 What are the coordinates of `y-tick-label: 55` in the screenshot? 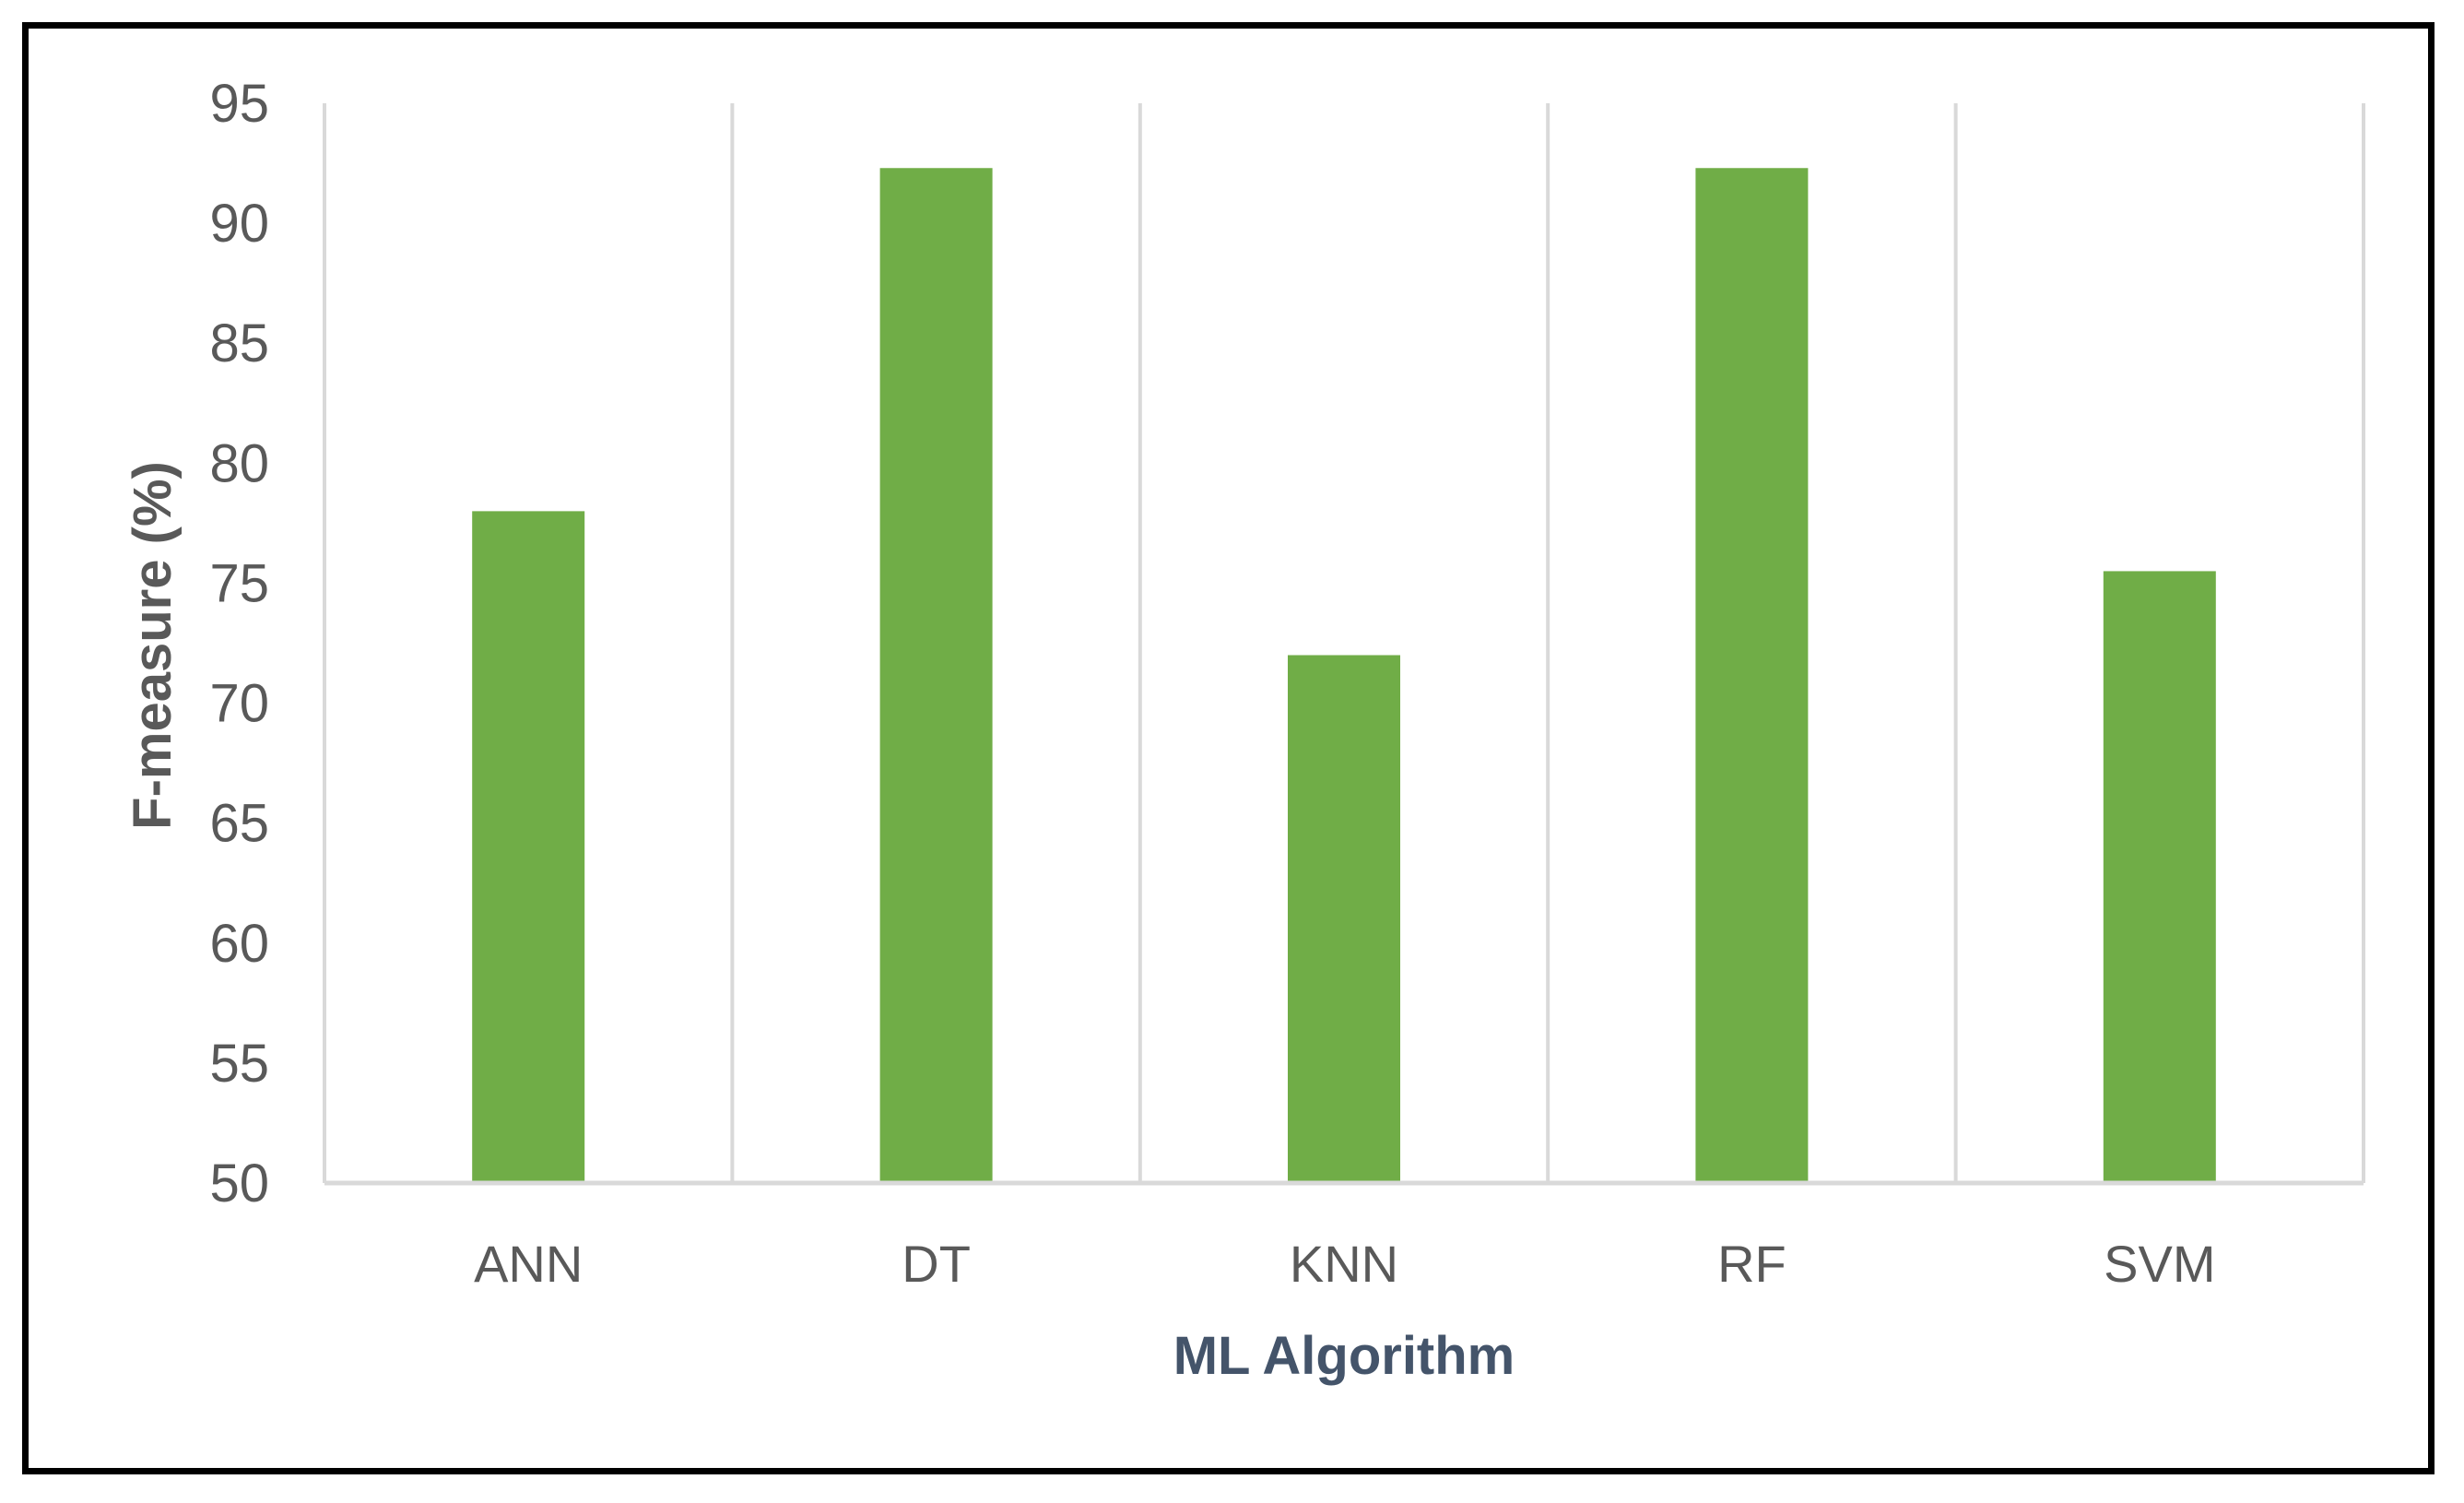 It's located at (239, 1064).